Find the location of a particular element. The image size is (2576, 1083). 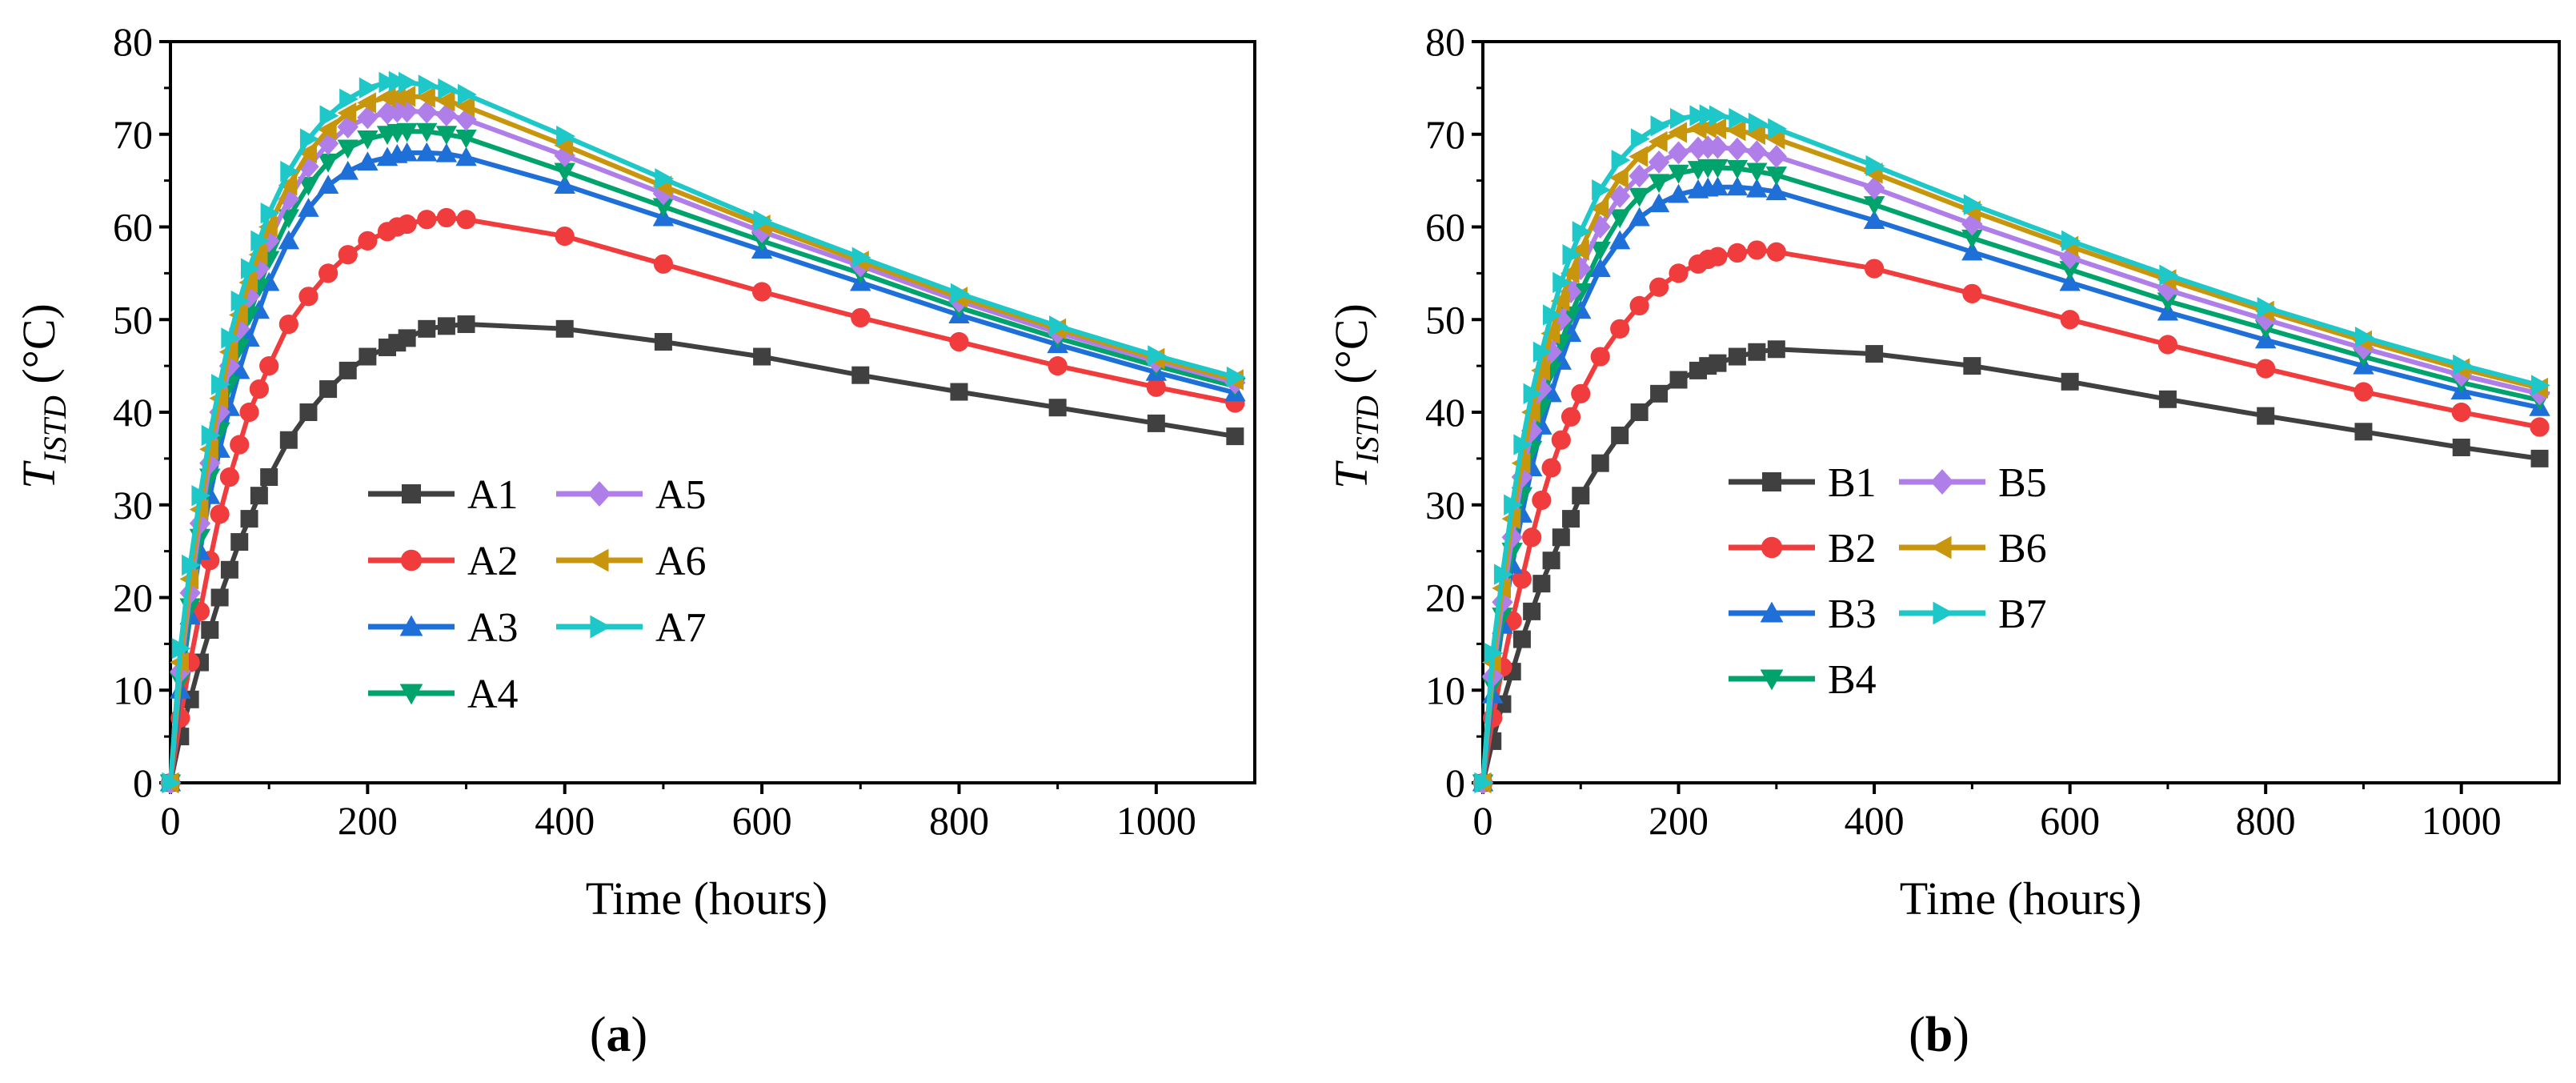

panel-label-a-close: ) is located at coordinates (639, 1035).